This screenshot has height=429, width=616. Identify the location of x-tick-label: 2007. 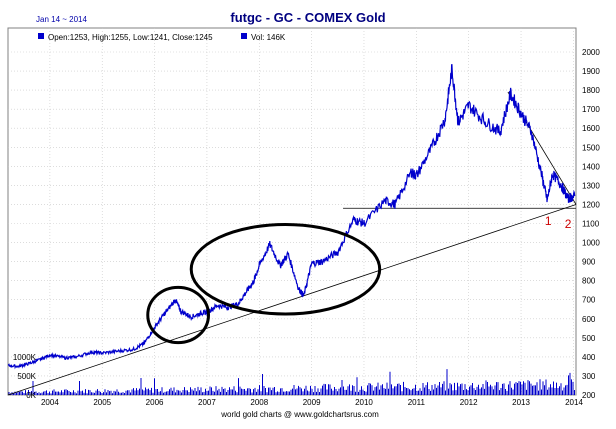
(207, 402).